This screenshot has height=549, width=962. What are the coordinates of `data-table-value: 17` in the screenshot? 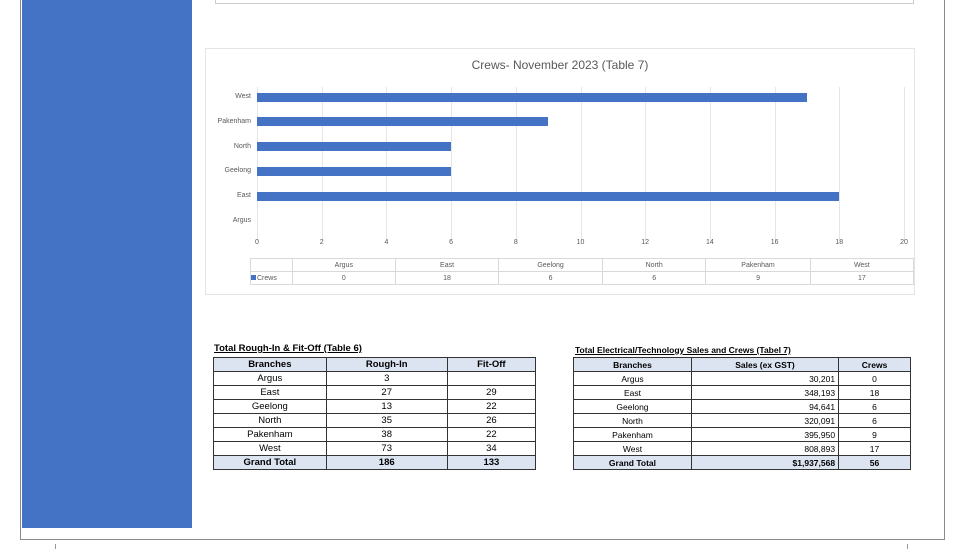 It's located at (862, 278).